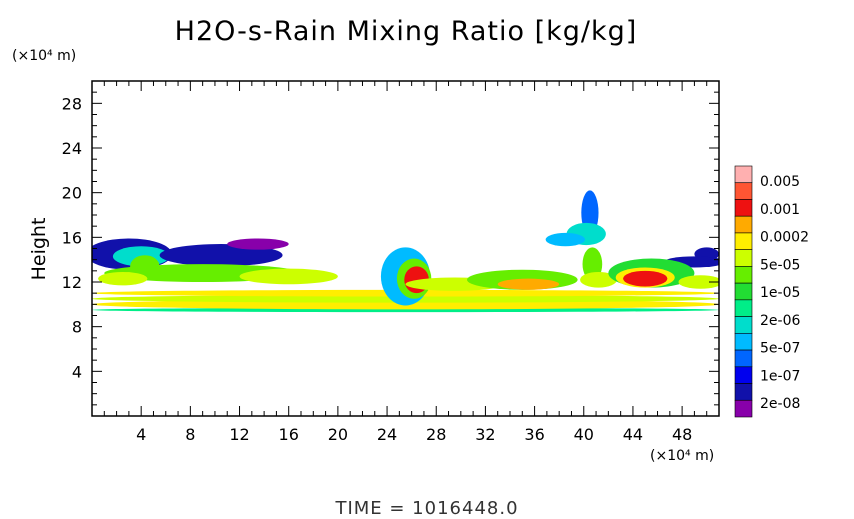 This screenshot has width=854, height=519. I want to click on x-unit-label: (×10⁴ m), so click(682, 456).